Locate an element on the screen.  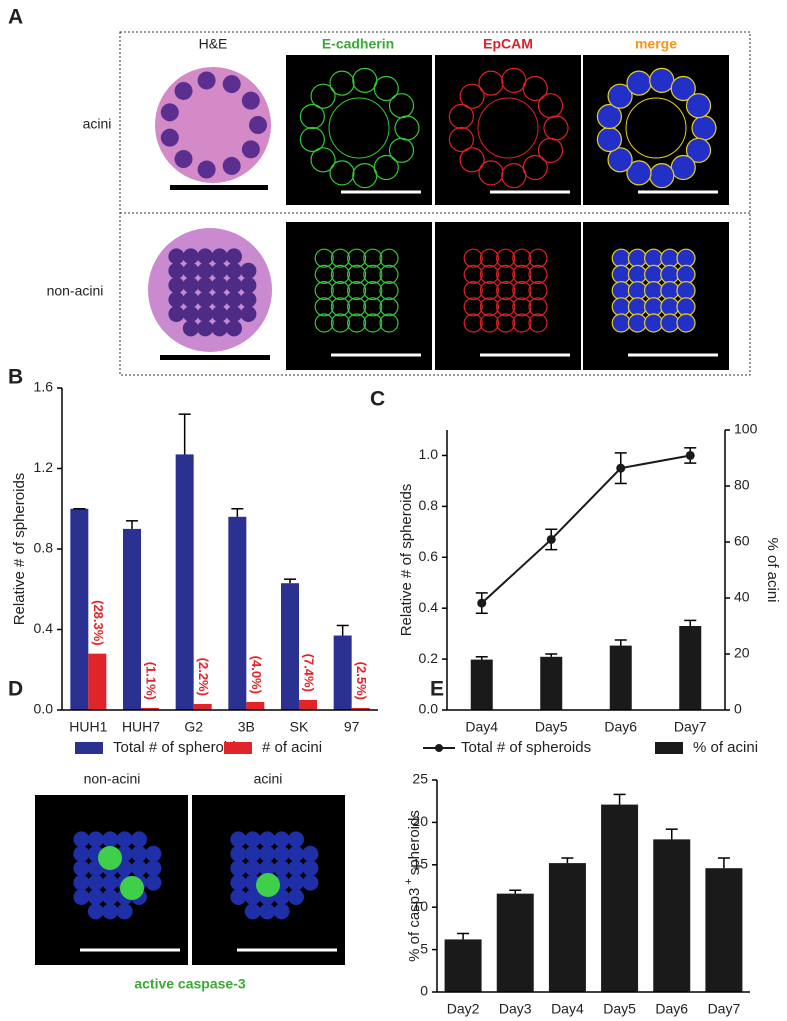
x-tick-label: Day4 is located at coordinates (481, 727).